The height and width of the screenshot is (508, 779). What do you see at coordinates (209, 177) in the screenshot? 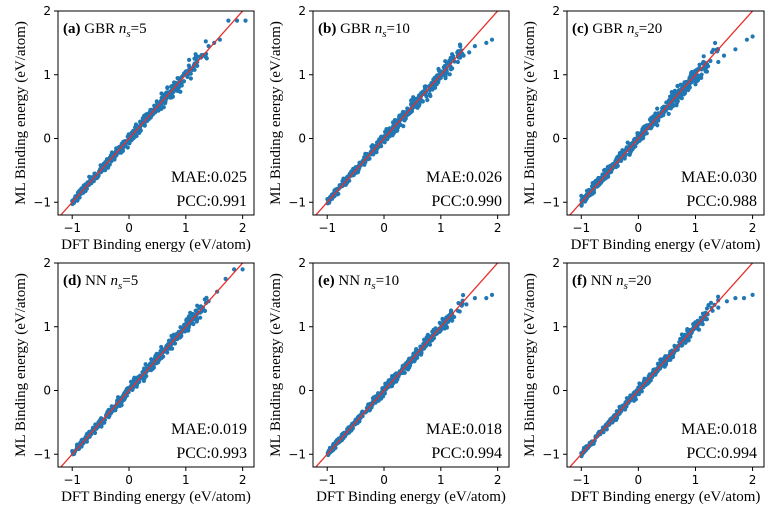
I see `mae-text: MAE:0.025` at bounding box center [209, 177].